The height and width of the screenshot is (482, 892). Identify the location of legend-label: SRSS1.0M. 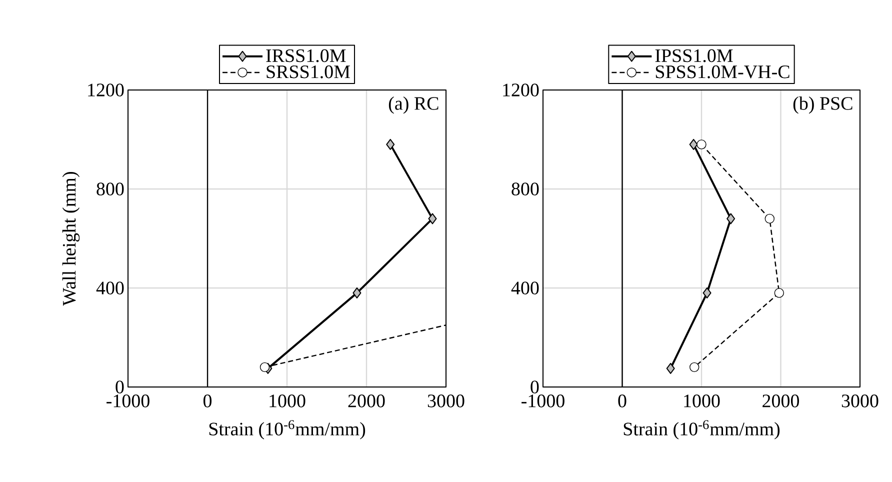
(308, 71).